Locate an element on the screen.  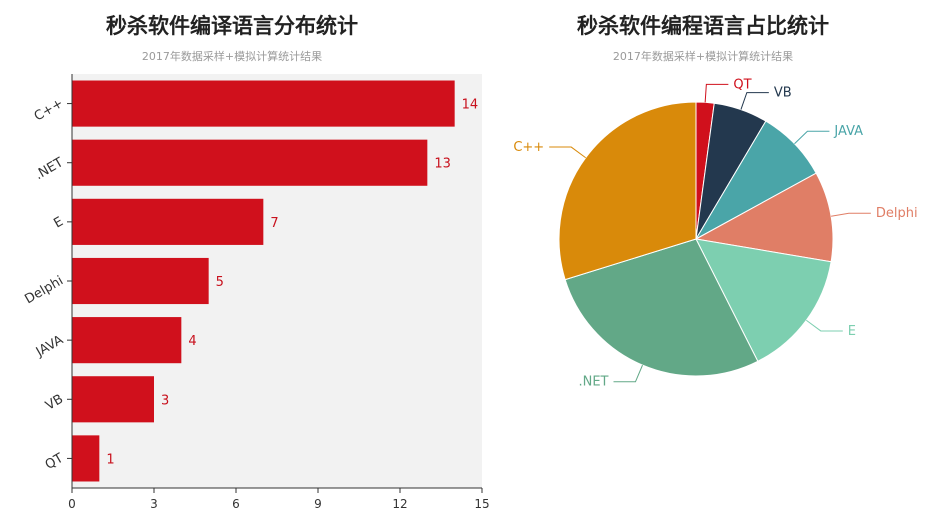
y-tick-label: Delphi is located at coordinates (44, 290).